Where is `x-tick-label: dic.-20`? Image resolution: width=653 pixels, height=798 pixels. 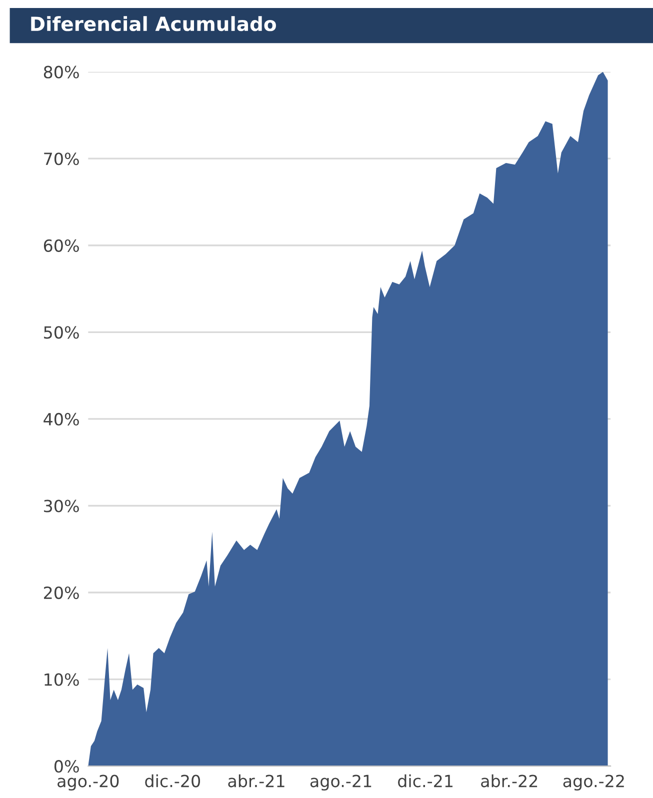 x-tick-label: dic.-20 is located at coordinates (172, 781).